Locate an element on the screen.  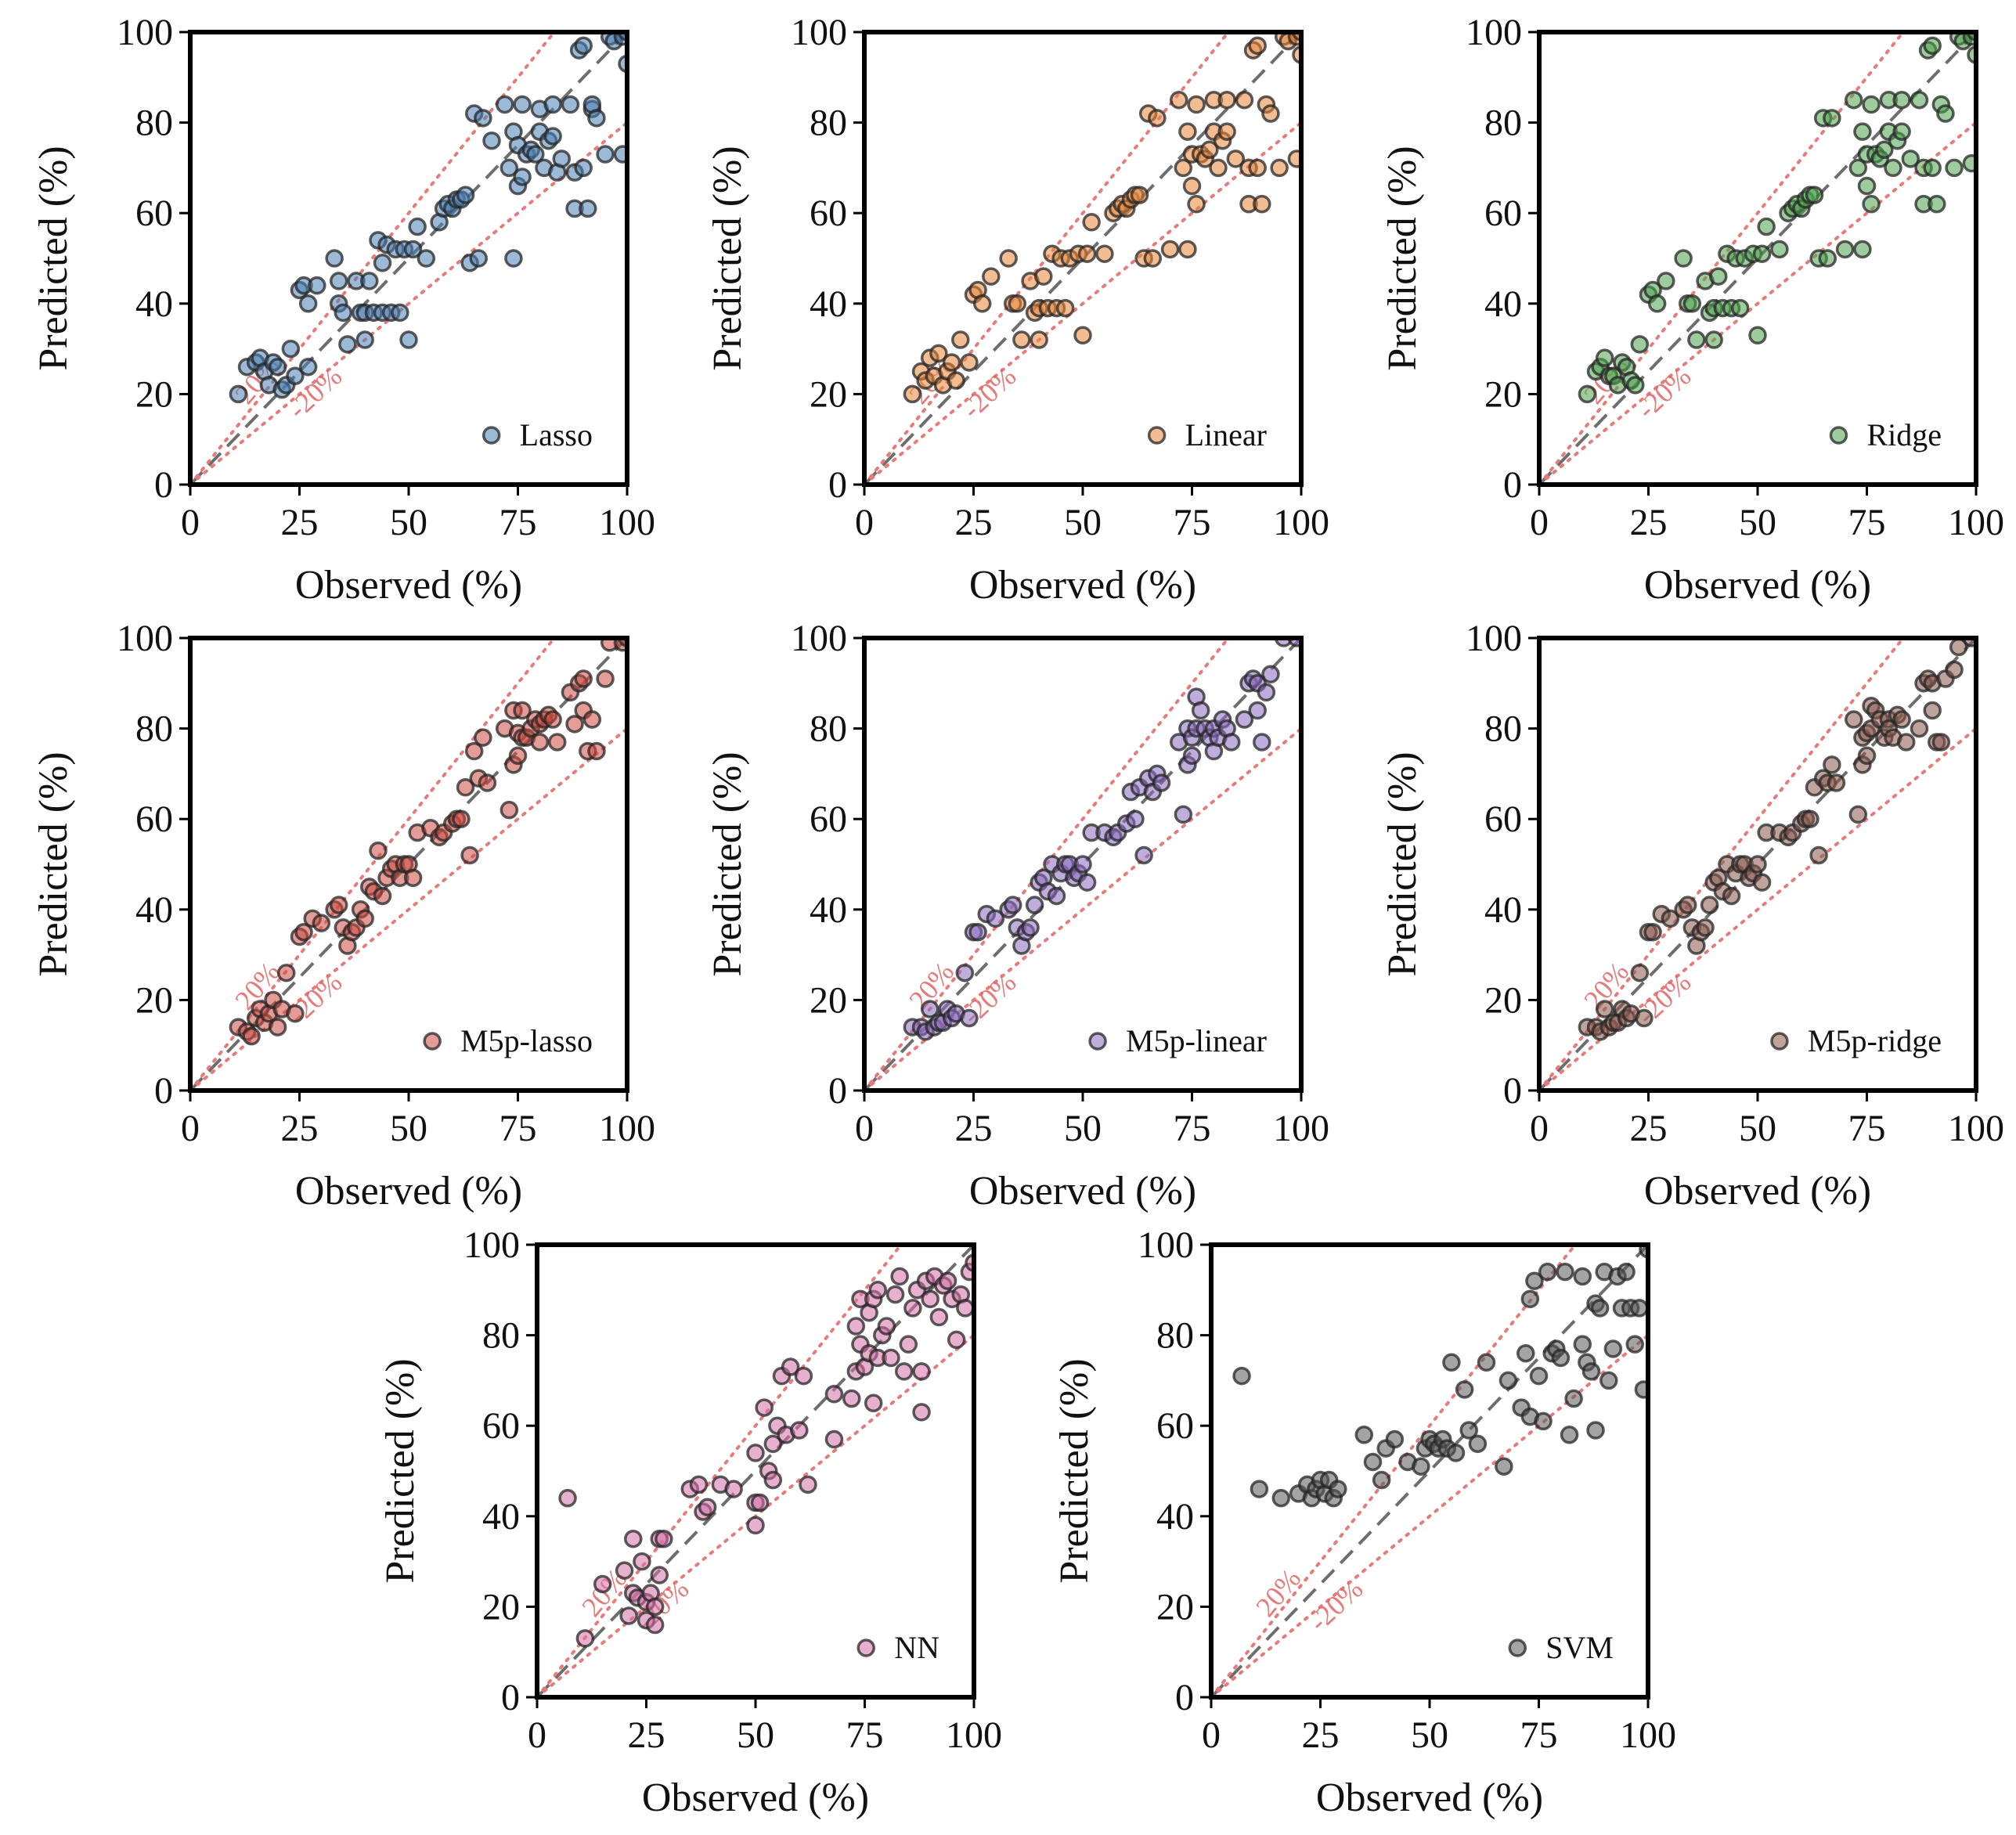
x-axis-label: Observed (%) is located at coordinates (1758, 585).